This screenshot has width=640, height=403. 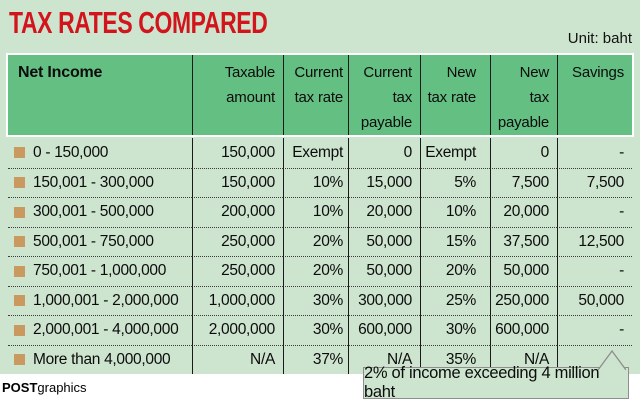 What do you see at coordinates (460, 241) in the screenshot?
I see `cell-text: 15%` at bounding box center [460, 241].